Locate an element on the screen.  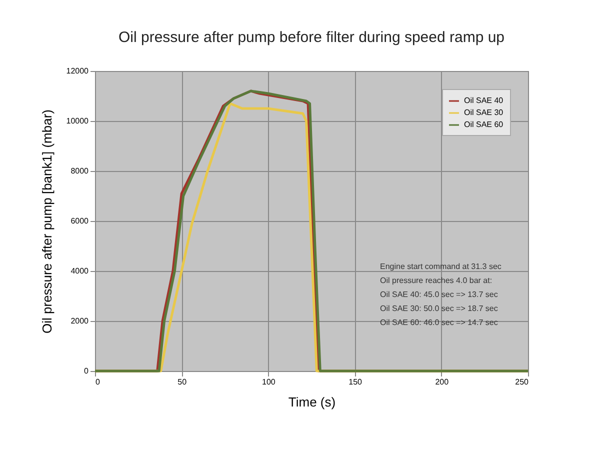
chart-title: Oil pressure after pump before filter during speed ramp up is located at coordinates (311, 37).